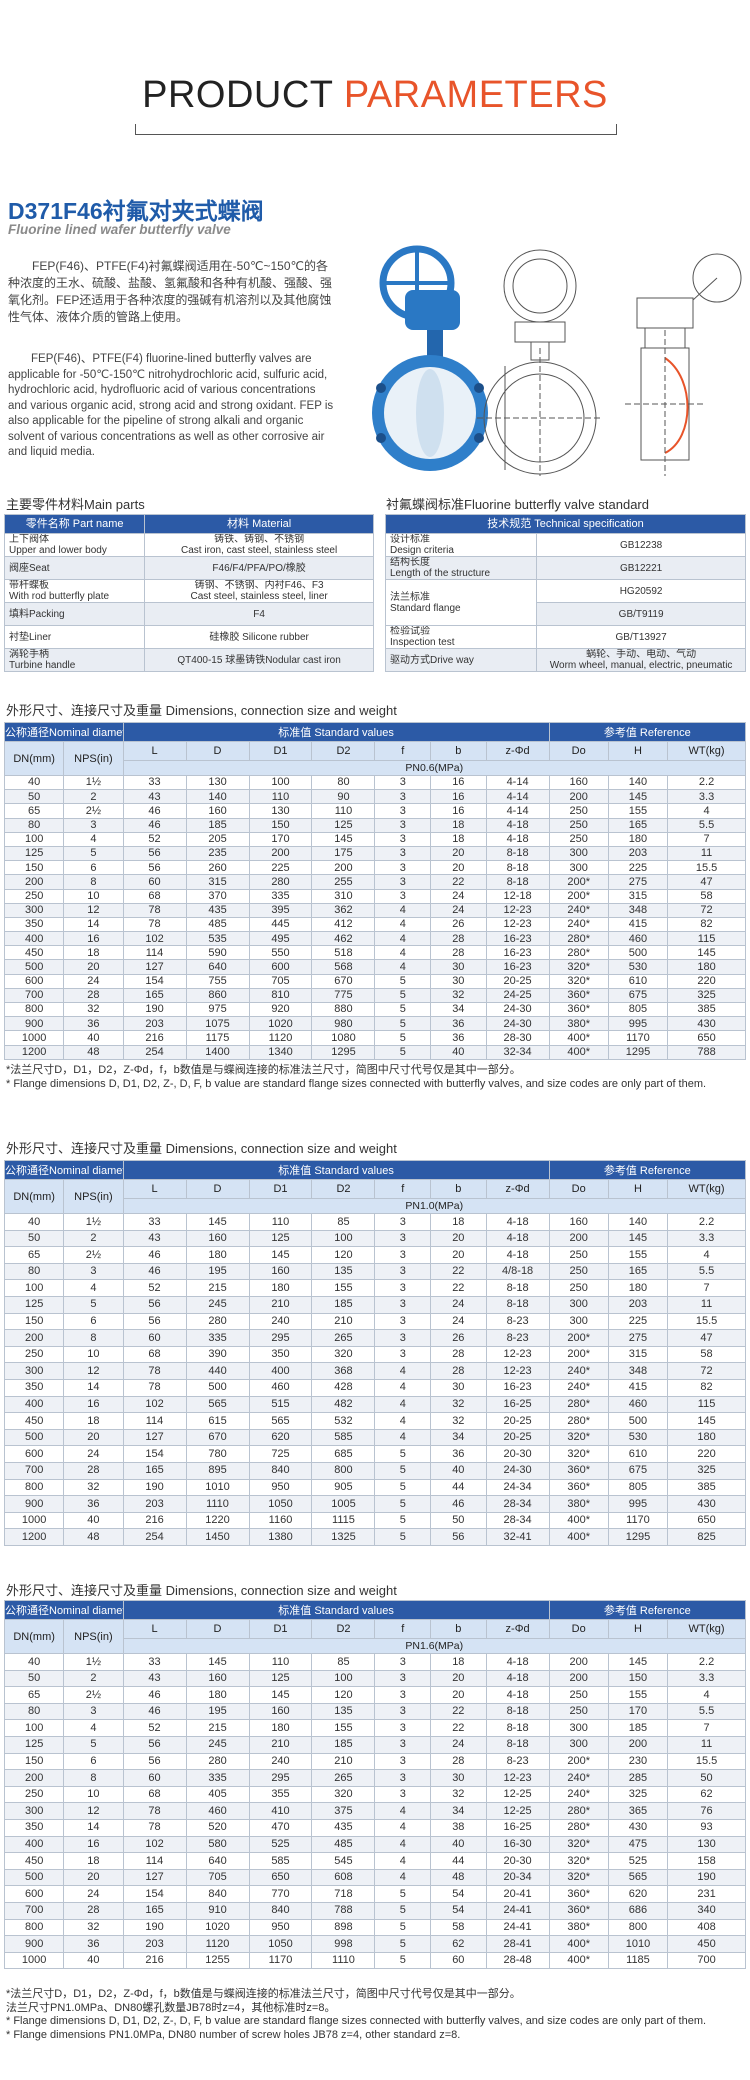  Describe the element at coordinates (638, 967) in the screenshot. I see `table-cell: 530` at that location.